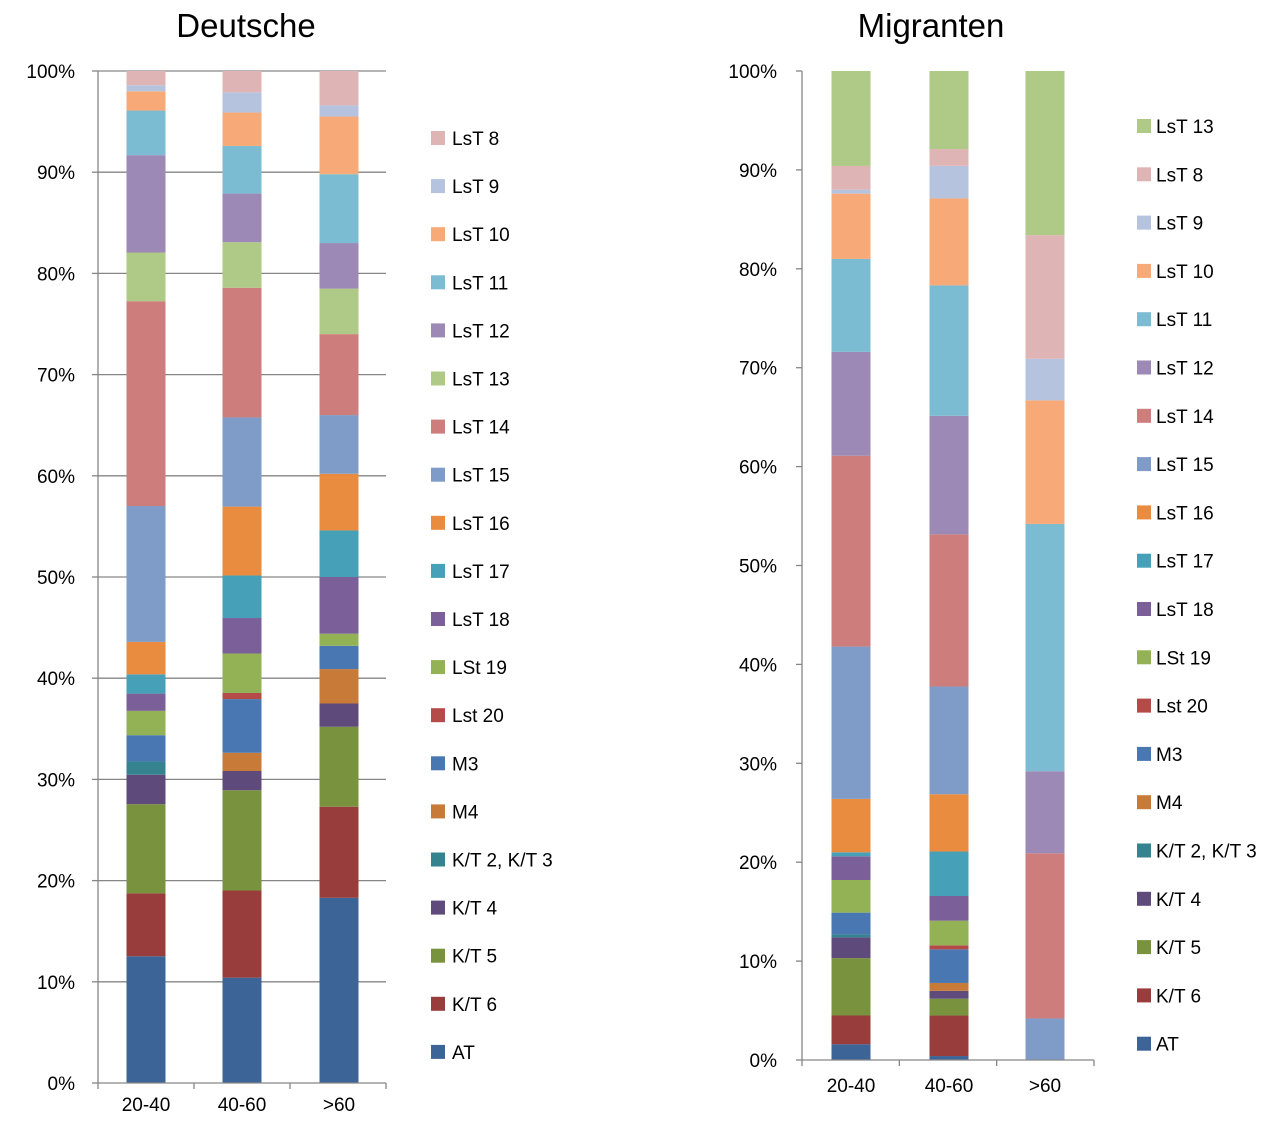 The width and height of the screenshot is (1287, 1132). What do you see at coordinates (56, 376) in the screenshot?
I see `y-tick-label: 70%` at bounding box center [56, 376].